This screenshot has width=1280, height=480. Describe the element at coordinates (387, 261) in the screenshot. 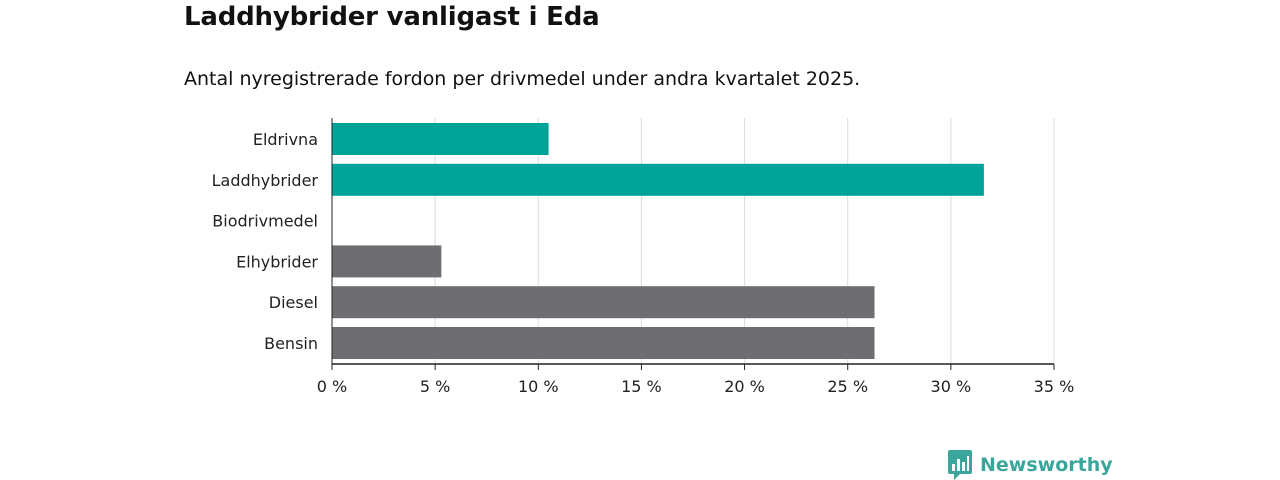

I see `bar-elhybrider` at that location.